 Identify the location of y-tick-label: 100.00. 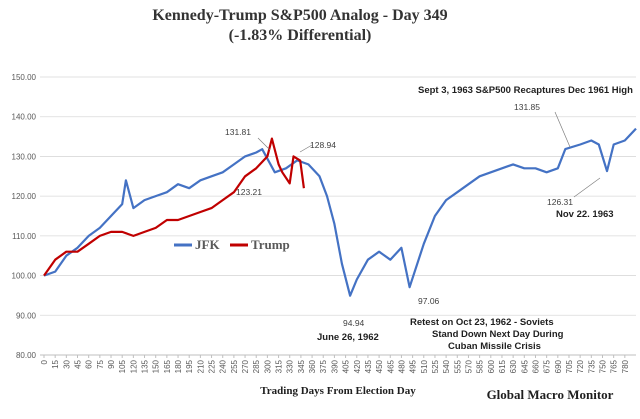
(24, 276).